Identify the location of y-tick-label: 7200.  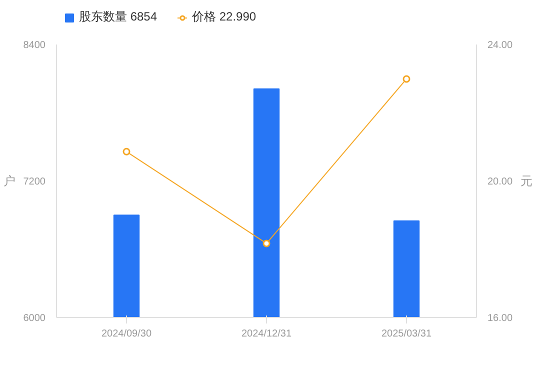
(34, 182).